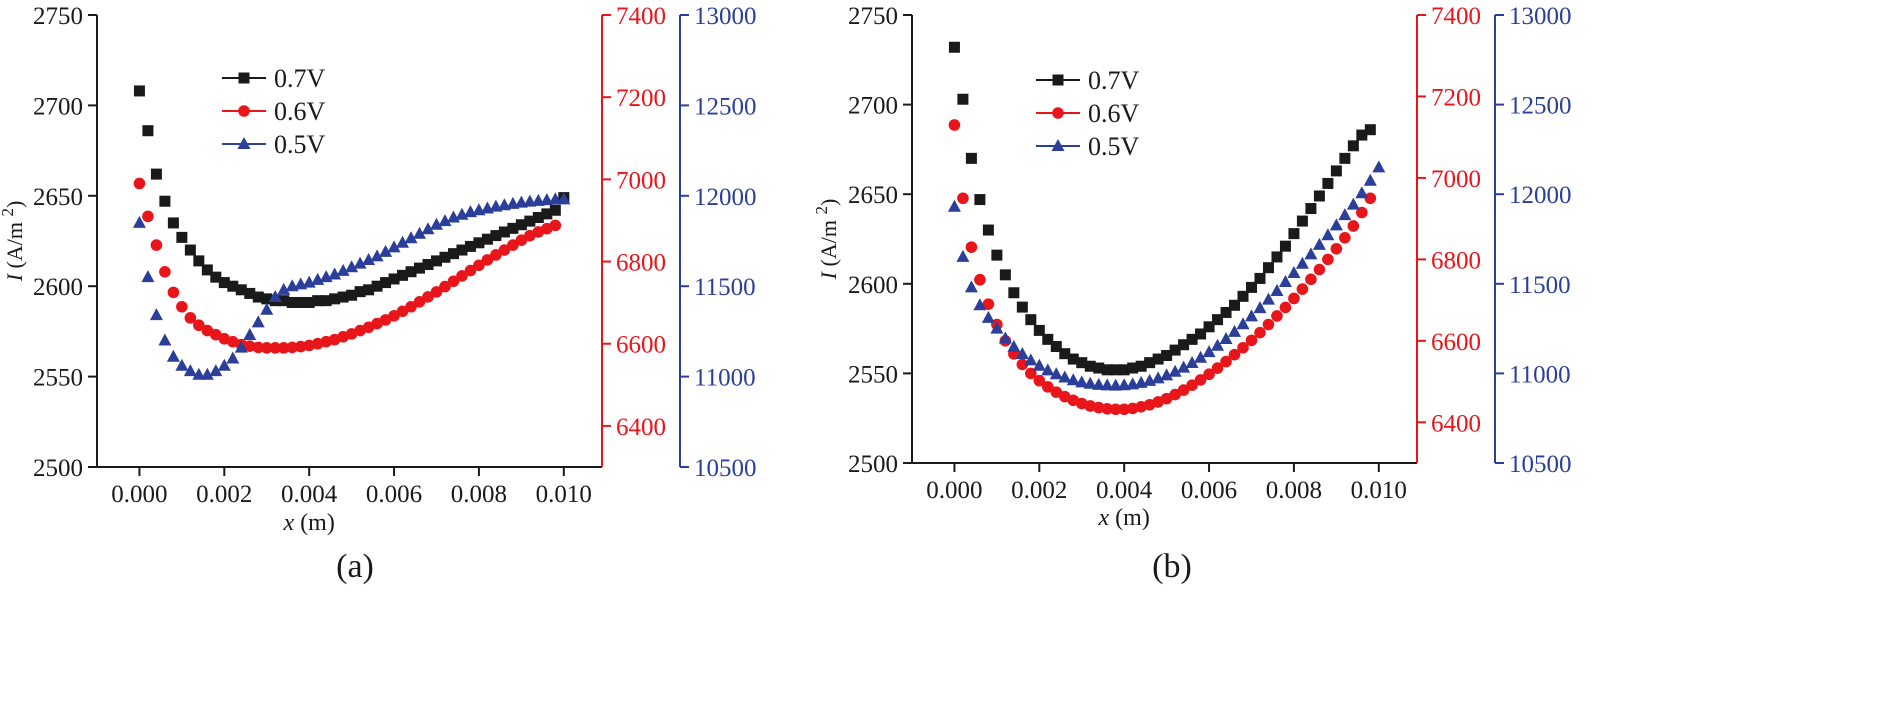 The image size is (1900, 717). I want to click on right-y-blue-tick-label: 11000, so click(1540, 374).